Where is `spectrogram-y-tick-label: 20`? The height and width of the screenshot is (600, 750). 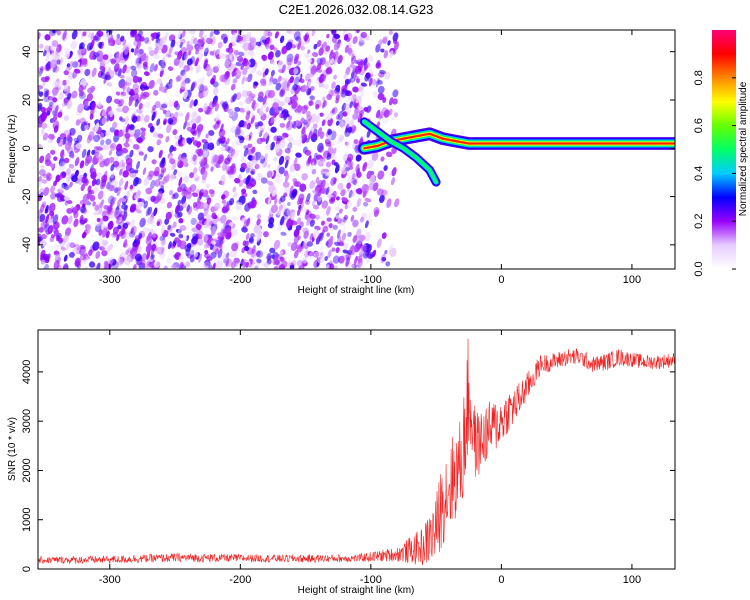 spectrogram-y-tick-label: 20 is located at coordinates (27, 100).